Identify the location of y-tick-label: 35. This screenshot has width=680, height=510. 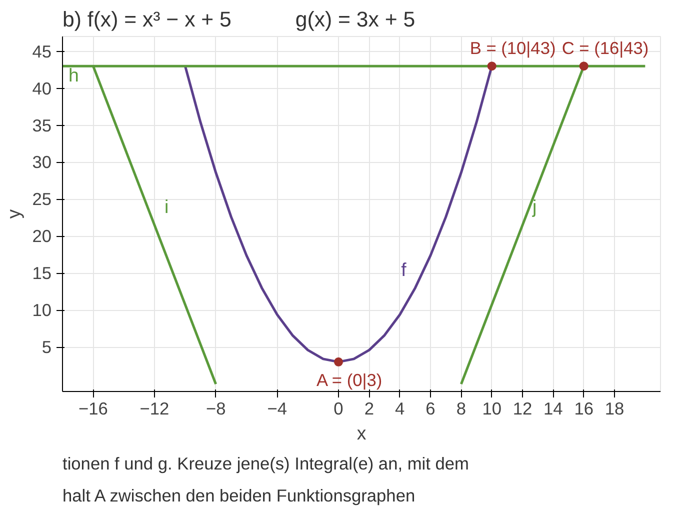
(42, 125).